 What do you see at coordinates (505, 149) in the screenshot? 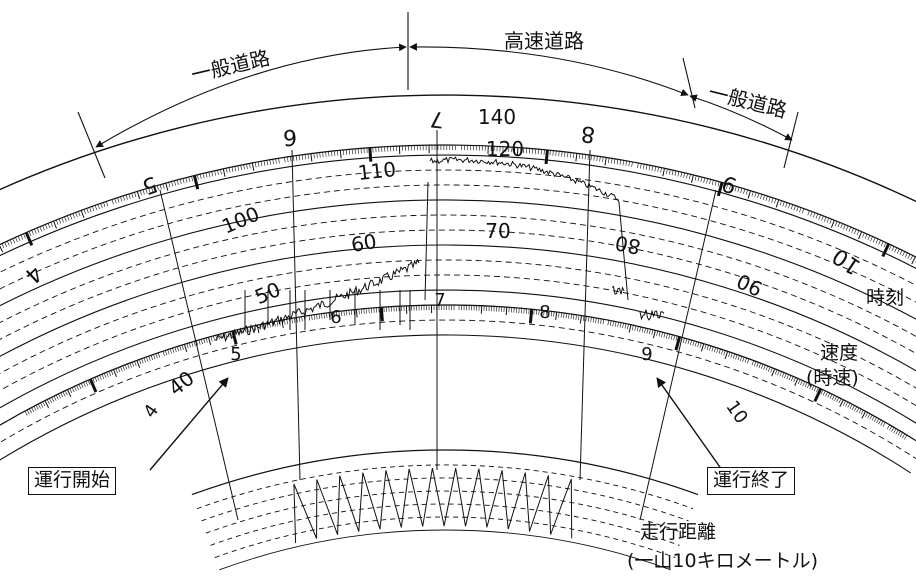
I see `speed-label-120: 120` at bounding box center [505, 149].